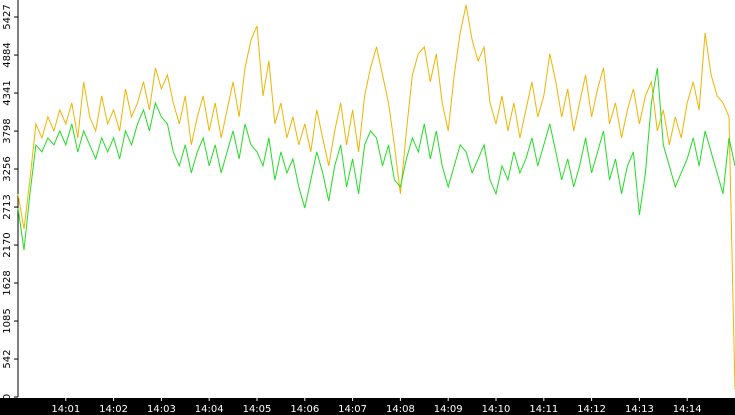 This screenshot has width=735, height=415. What do you see at coordinates (65, 409) in the screenshot?
I see `x-tick-label: 14:01` at bounding box center [65, 409].